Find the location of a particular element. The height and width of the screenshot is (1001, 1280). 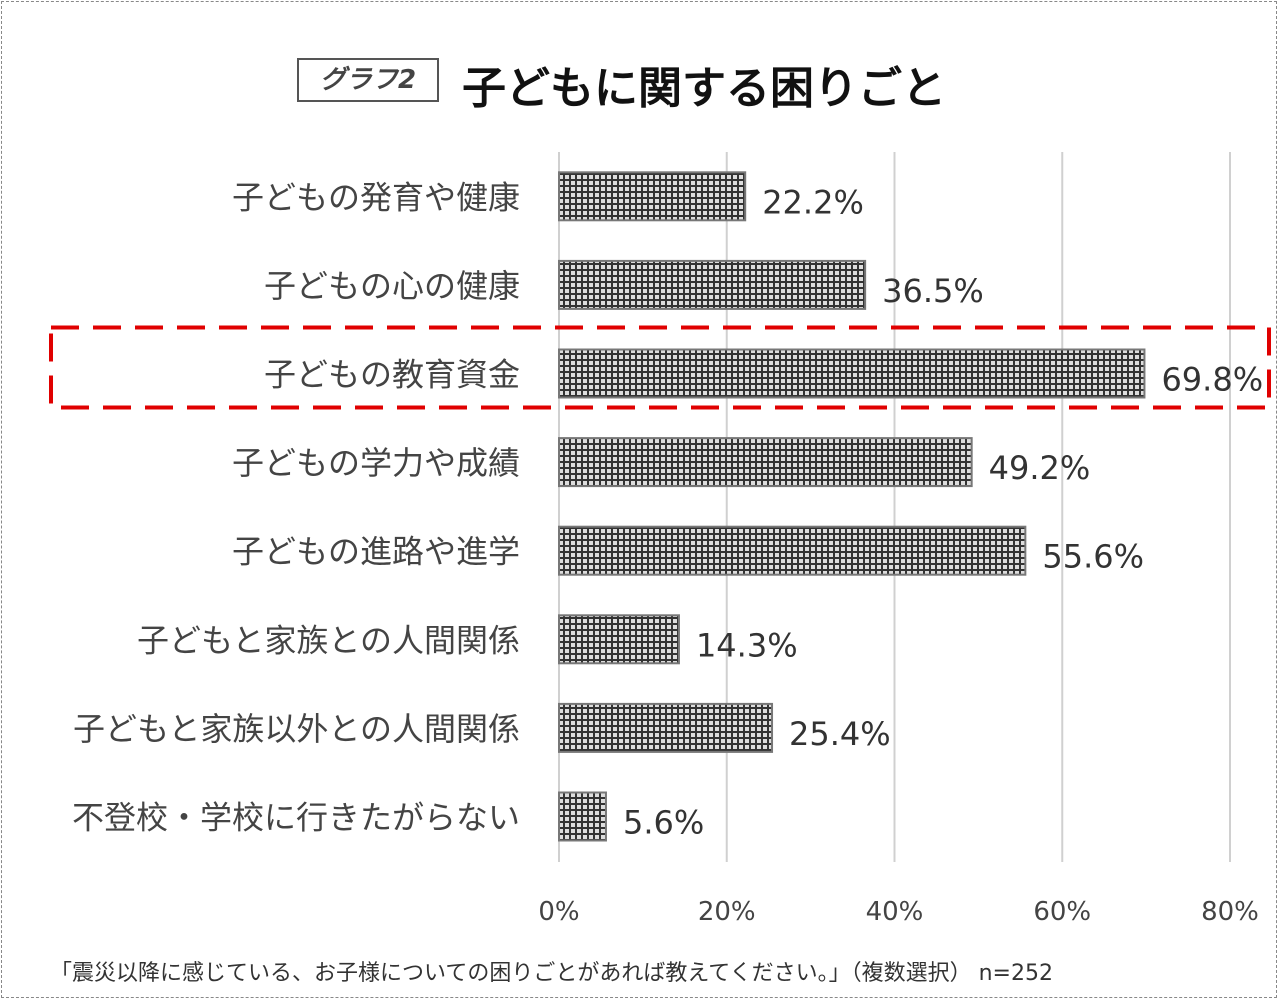

category-label: 子どもの教育資金 is located at coordinates (392, 375).